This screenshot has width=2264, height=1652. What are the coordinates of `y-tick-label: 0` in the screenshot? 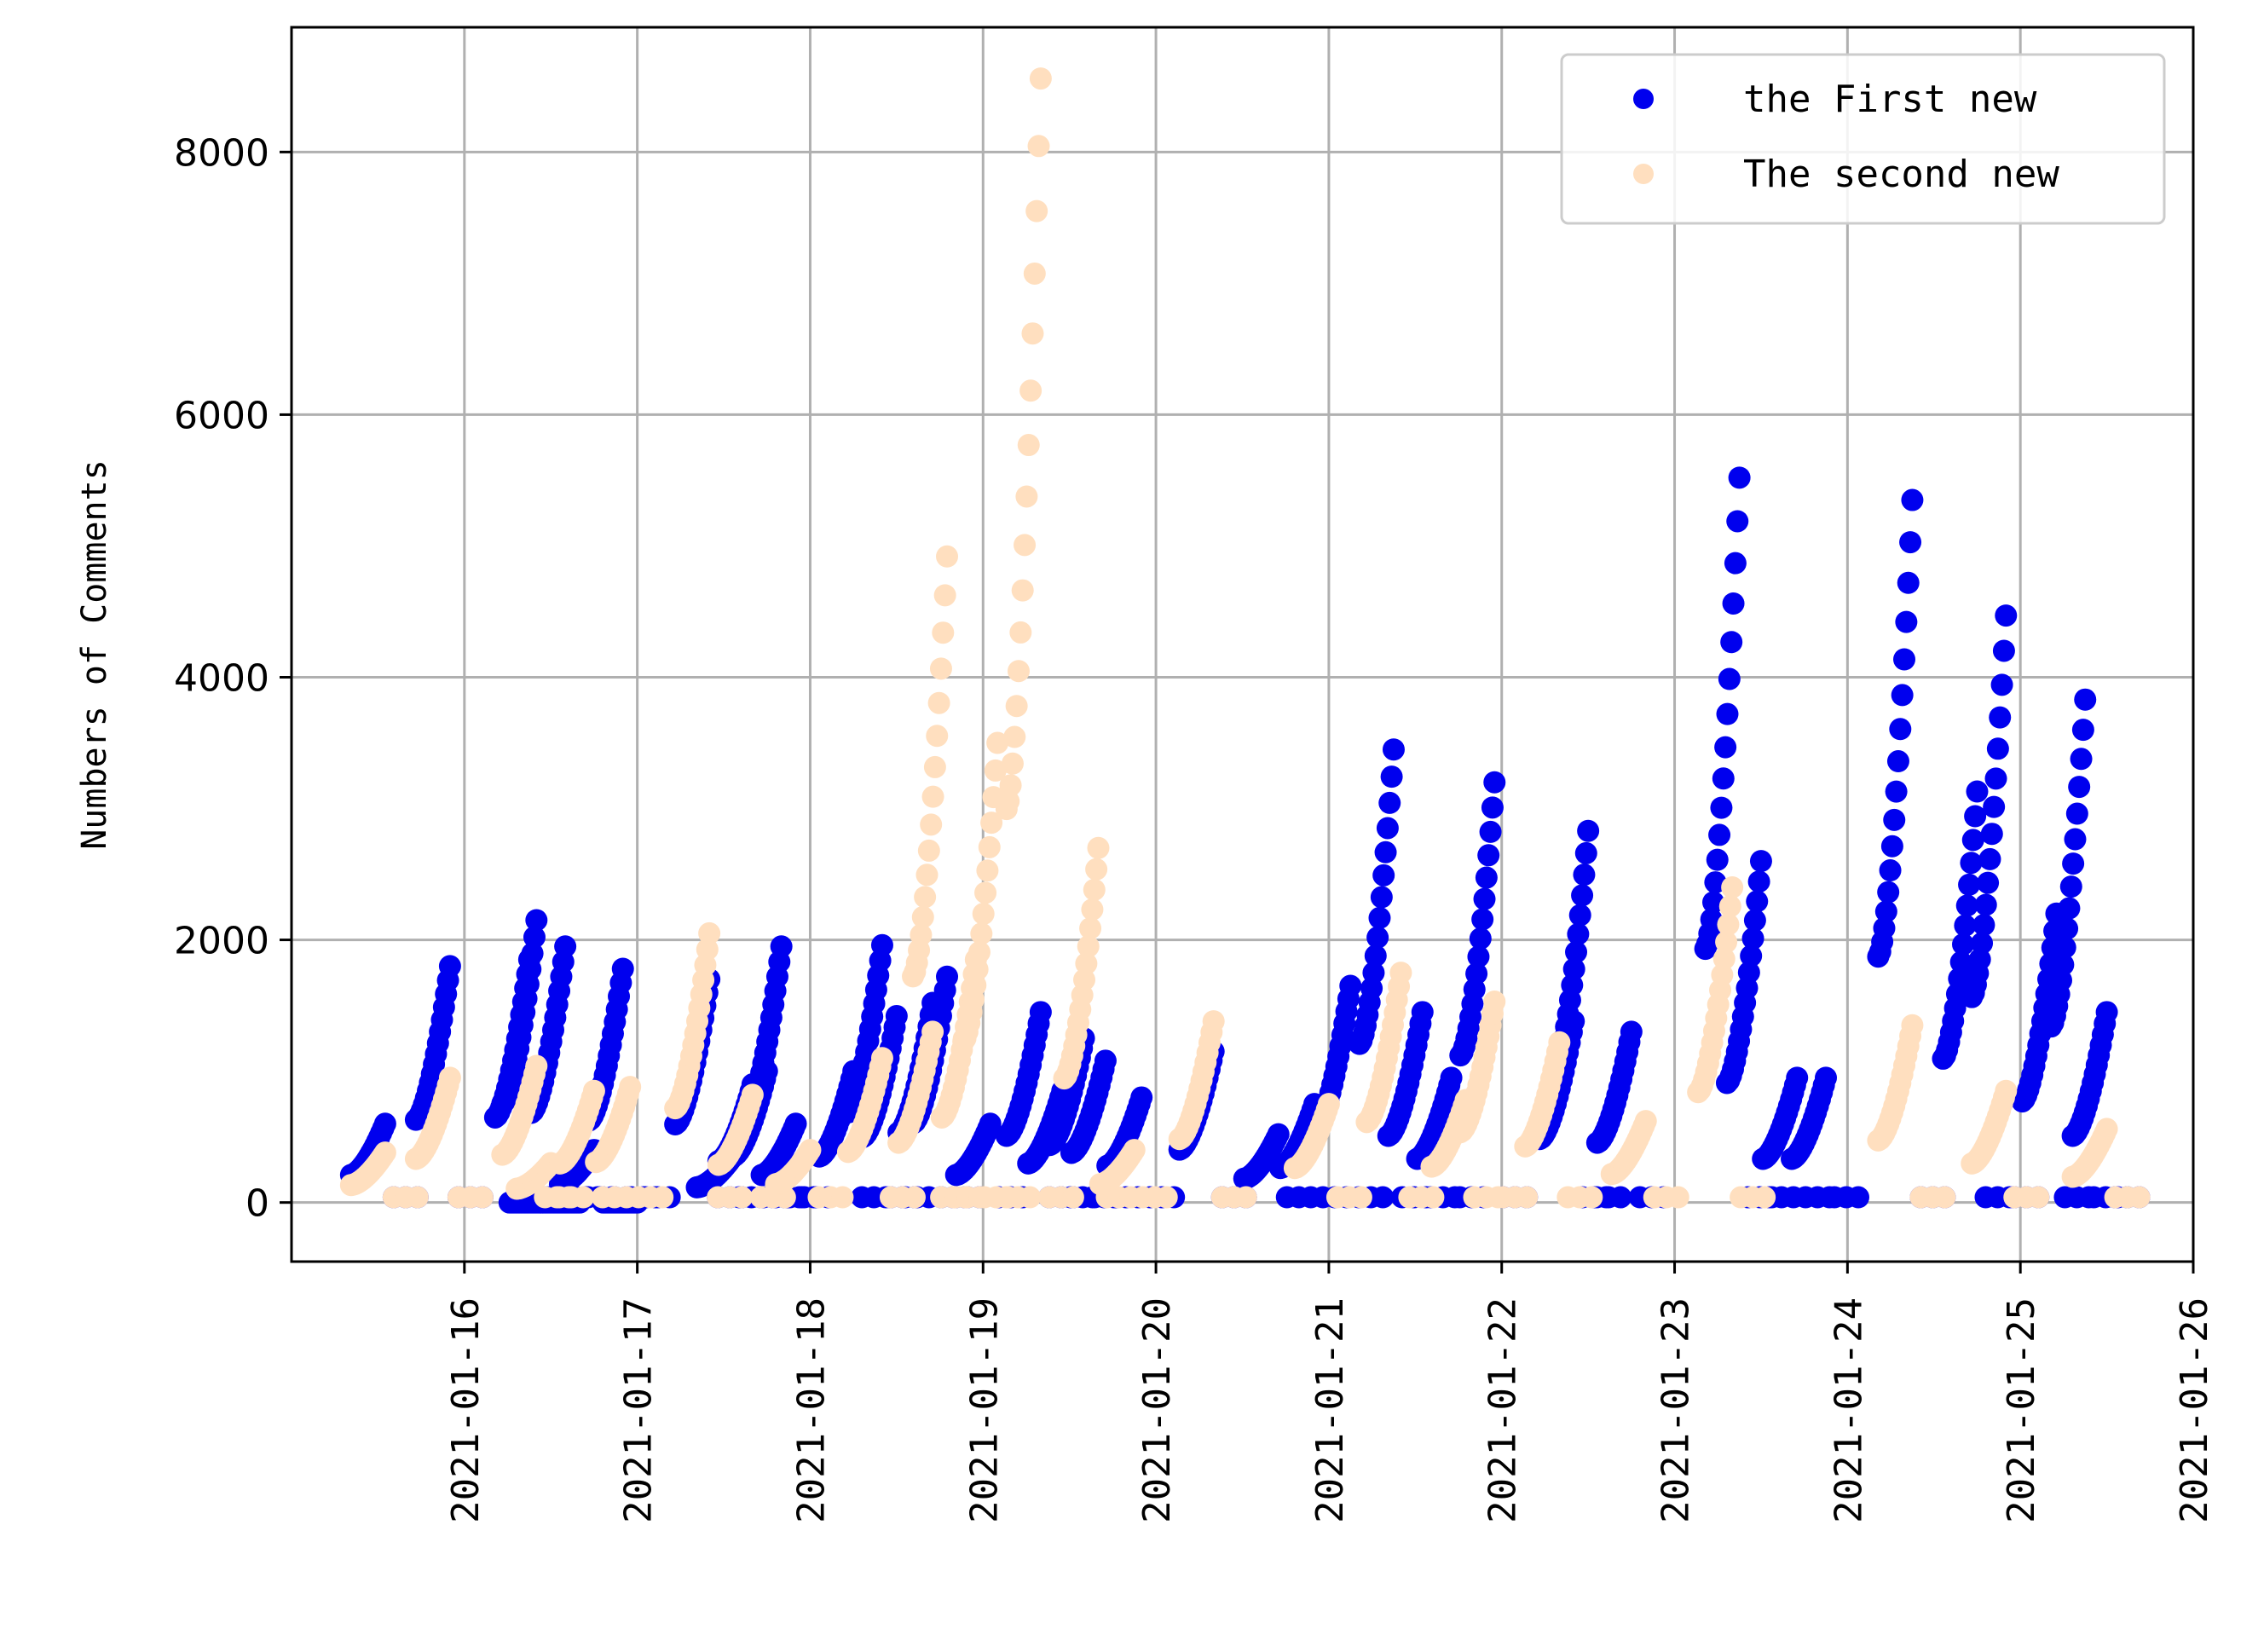 It's located at (257, 1204).